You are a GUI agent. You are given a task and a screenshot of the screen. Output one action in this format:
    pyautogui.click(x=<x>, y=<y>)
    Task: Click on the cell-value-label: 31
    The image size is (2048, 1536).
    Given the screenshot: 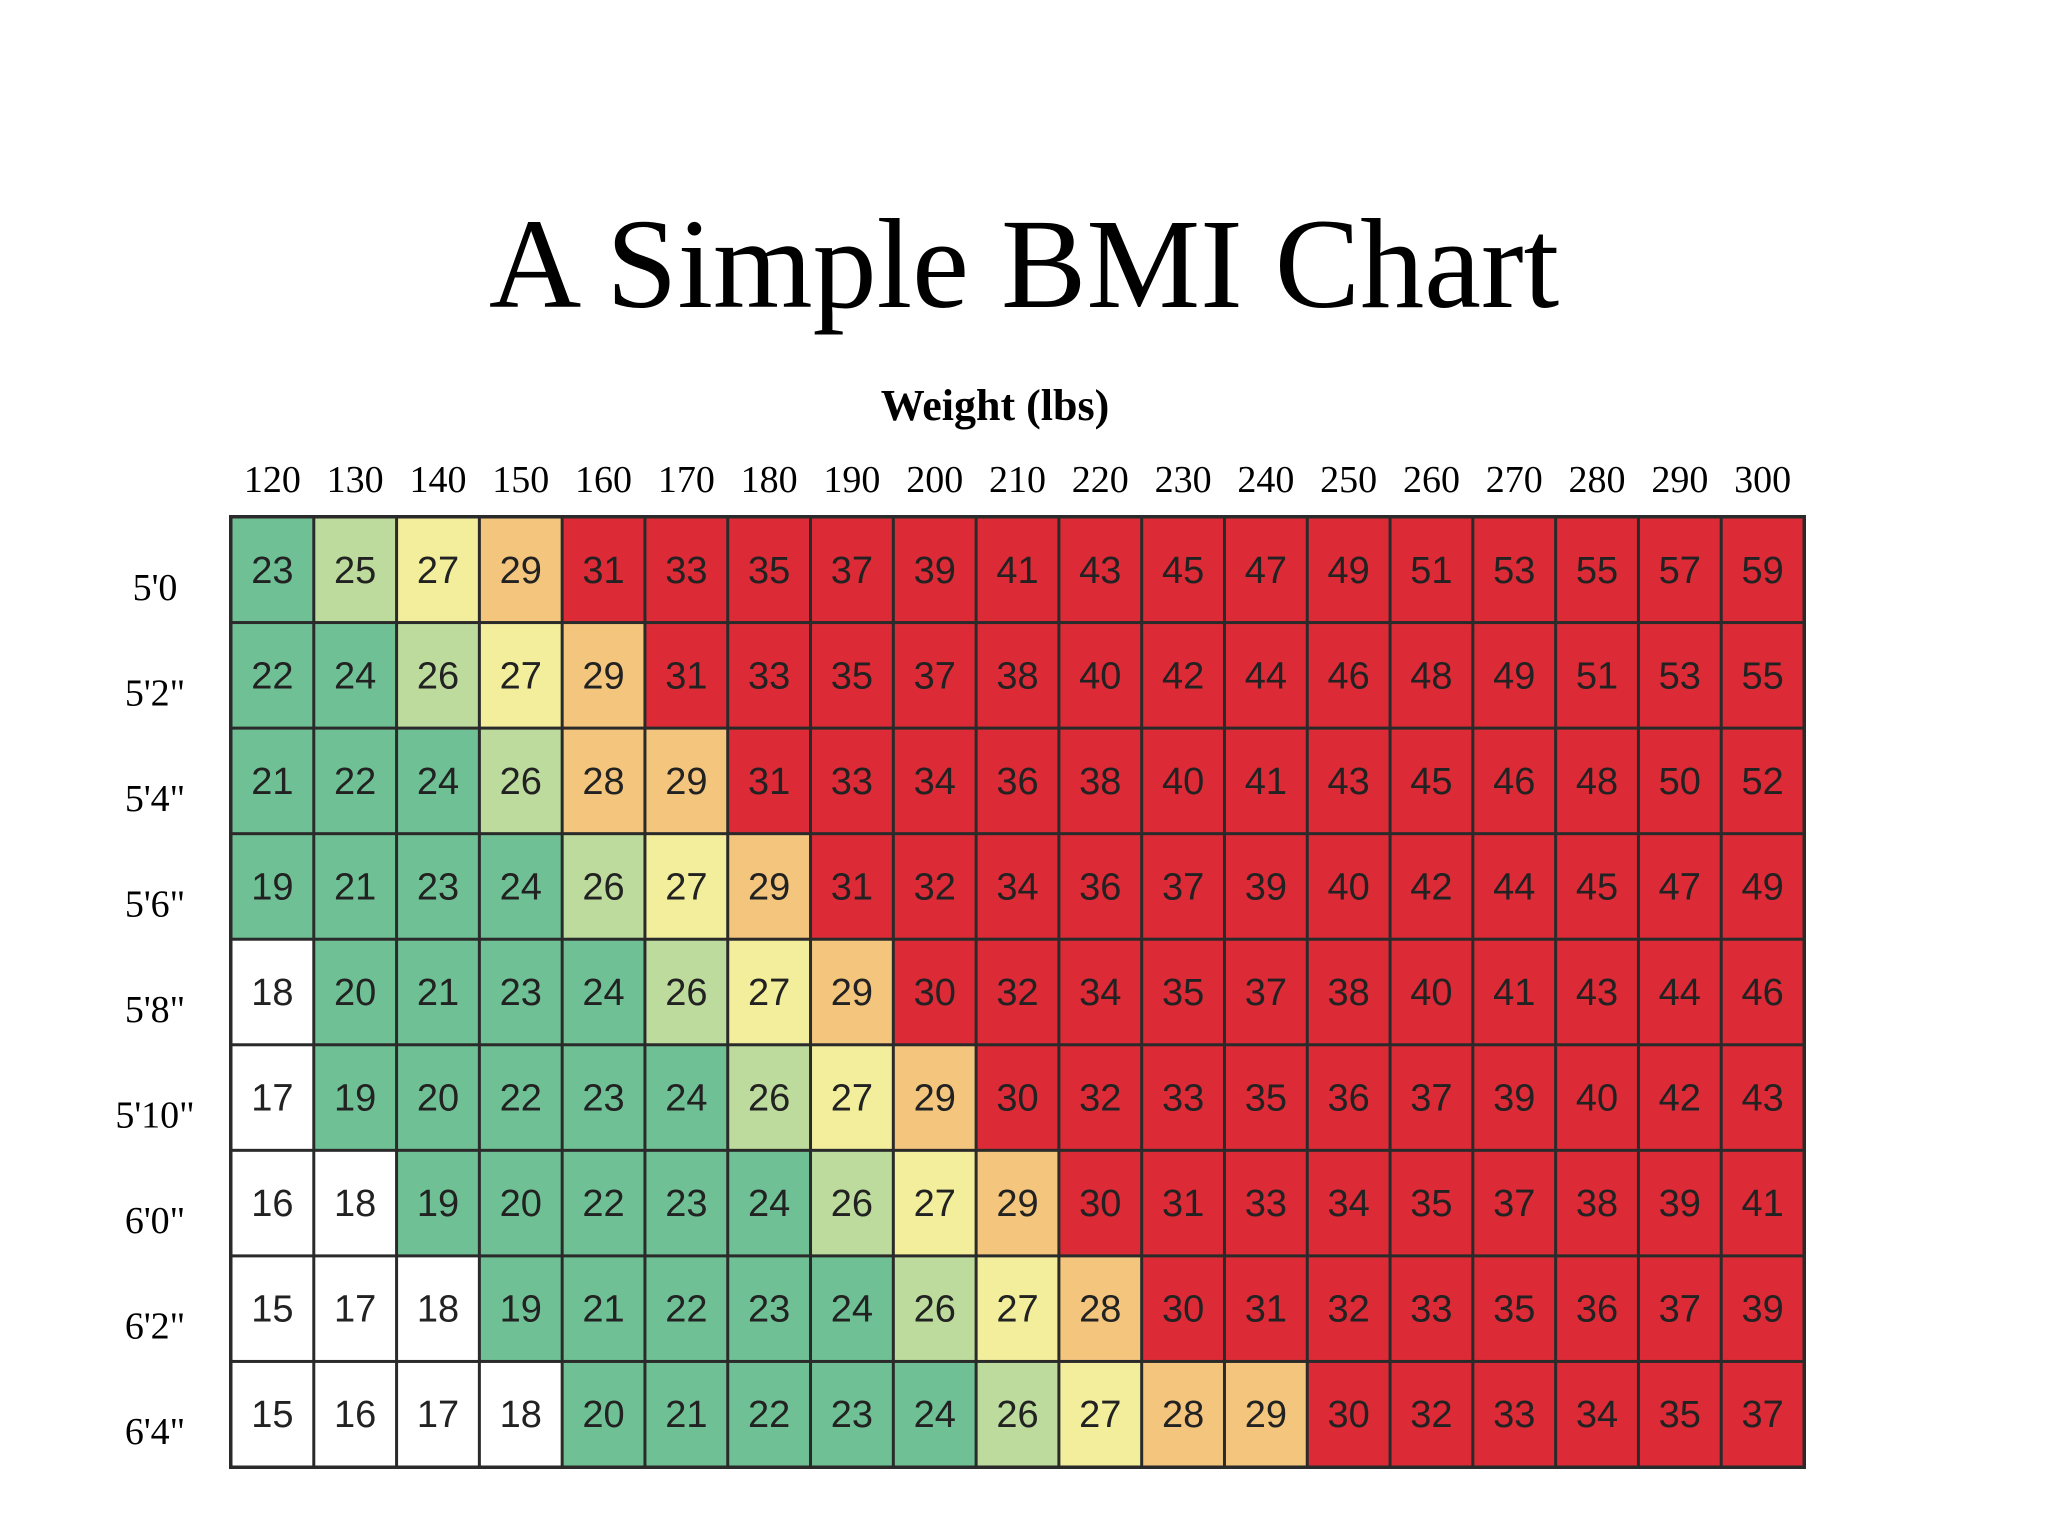 What is the action you would take?
    pyautogui.click(x=1266, y=1310)
    